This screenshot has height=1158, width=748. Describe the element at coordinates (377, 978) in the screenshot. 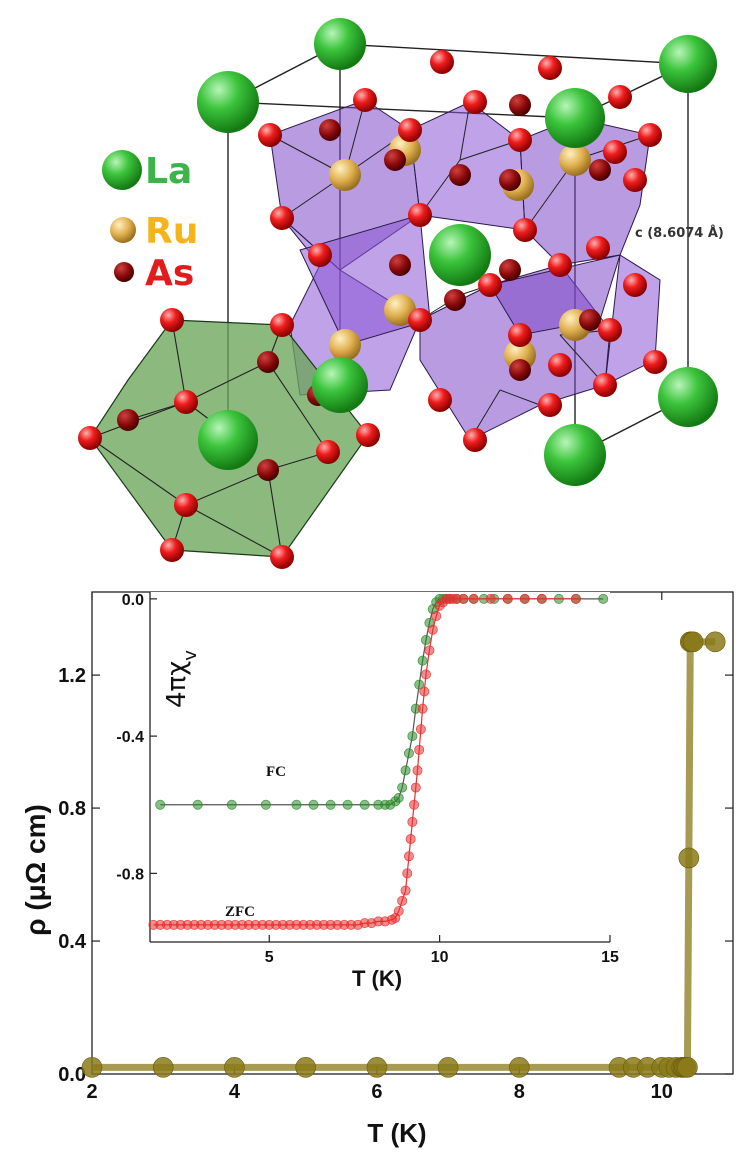

I see `inset-x-axis-title: T (K)` at that location.